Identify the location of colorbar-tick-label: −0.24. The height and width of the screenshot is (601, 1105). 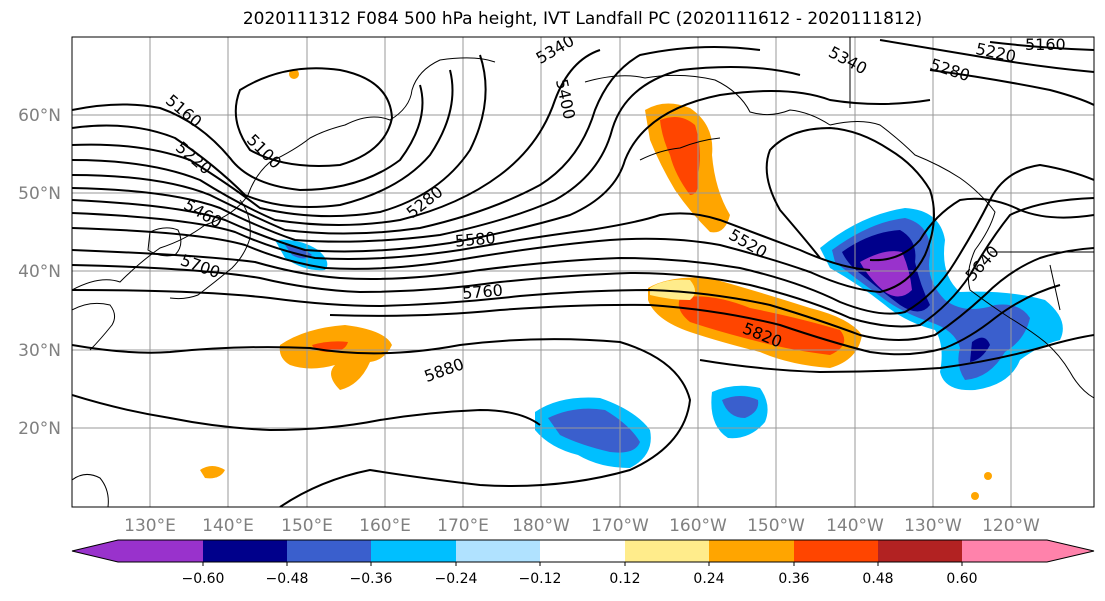
(456, 579).